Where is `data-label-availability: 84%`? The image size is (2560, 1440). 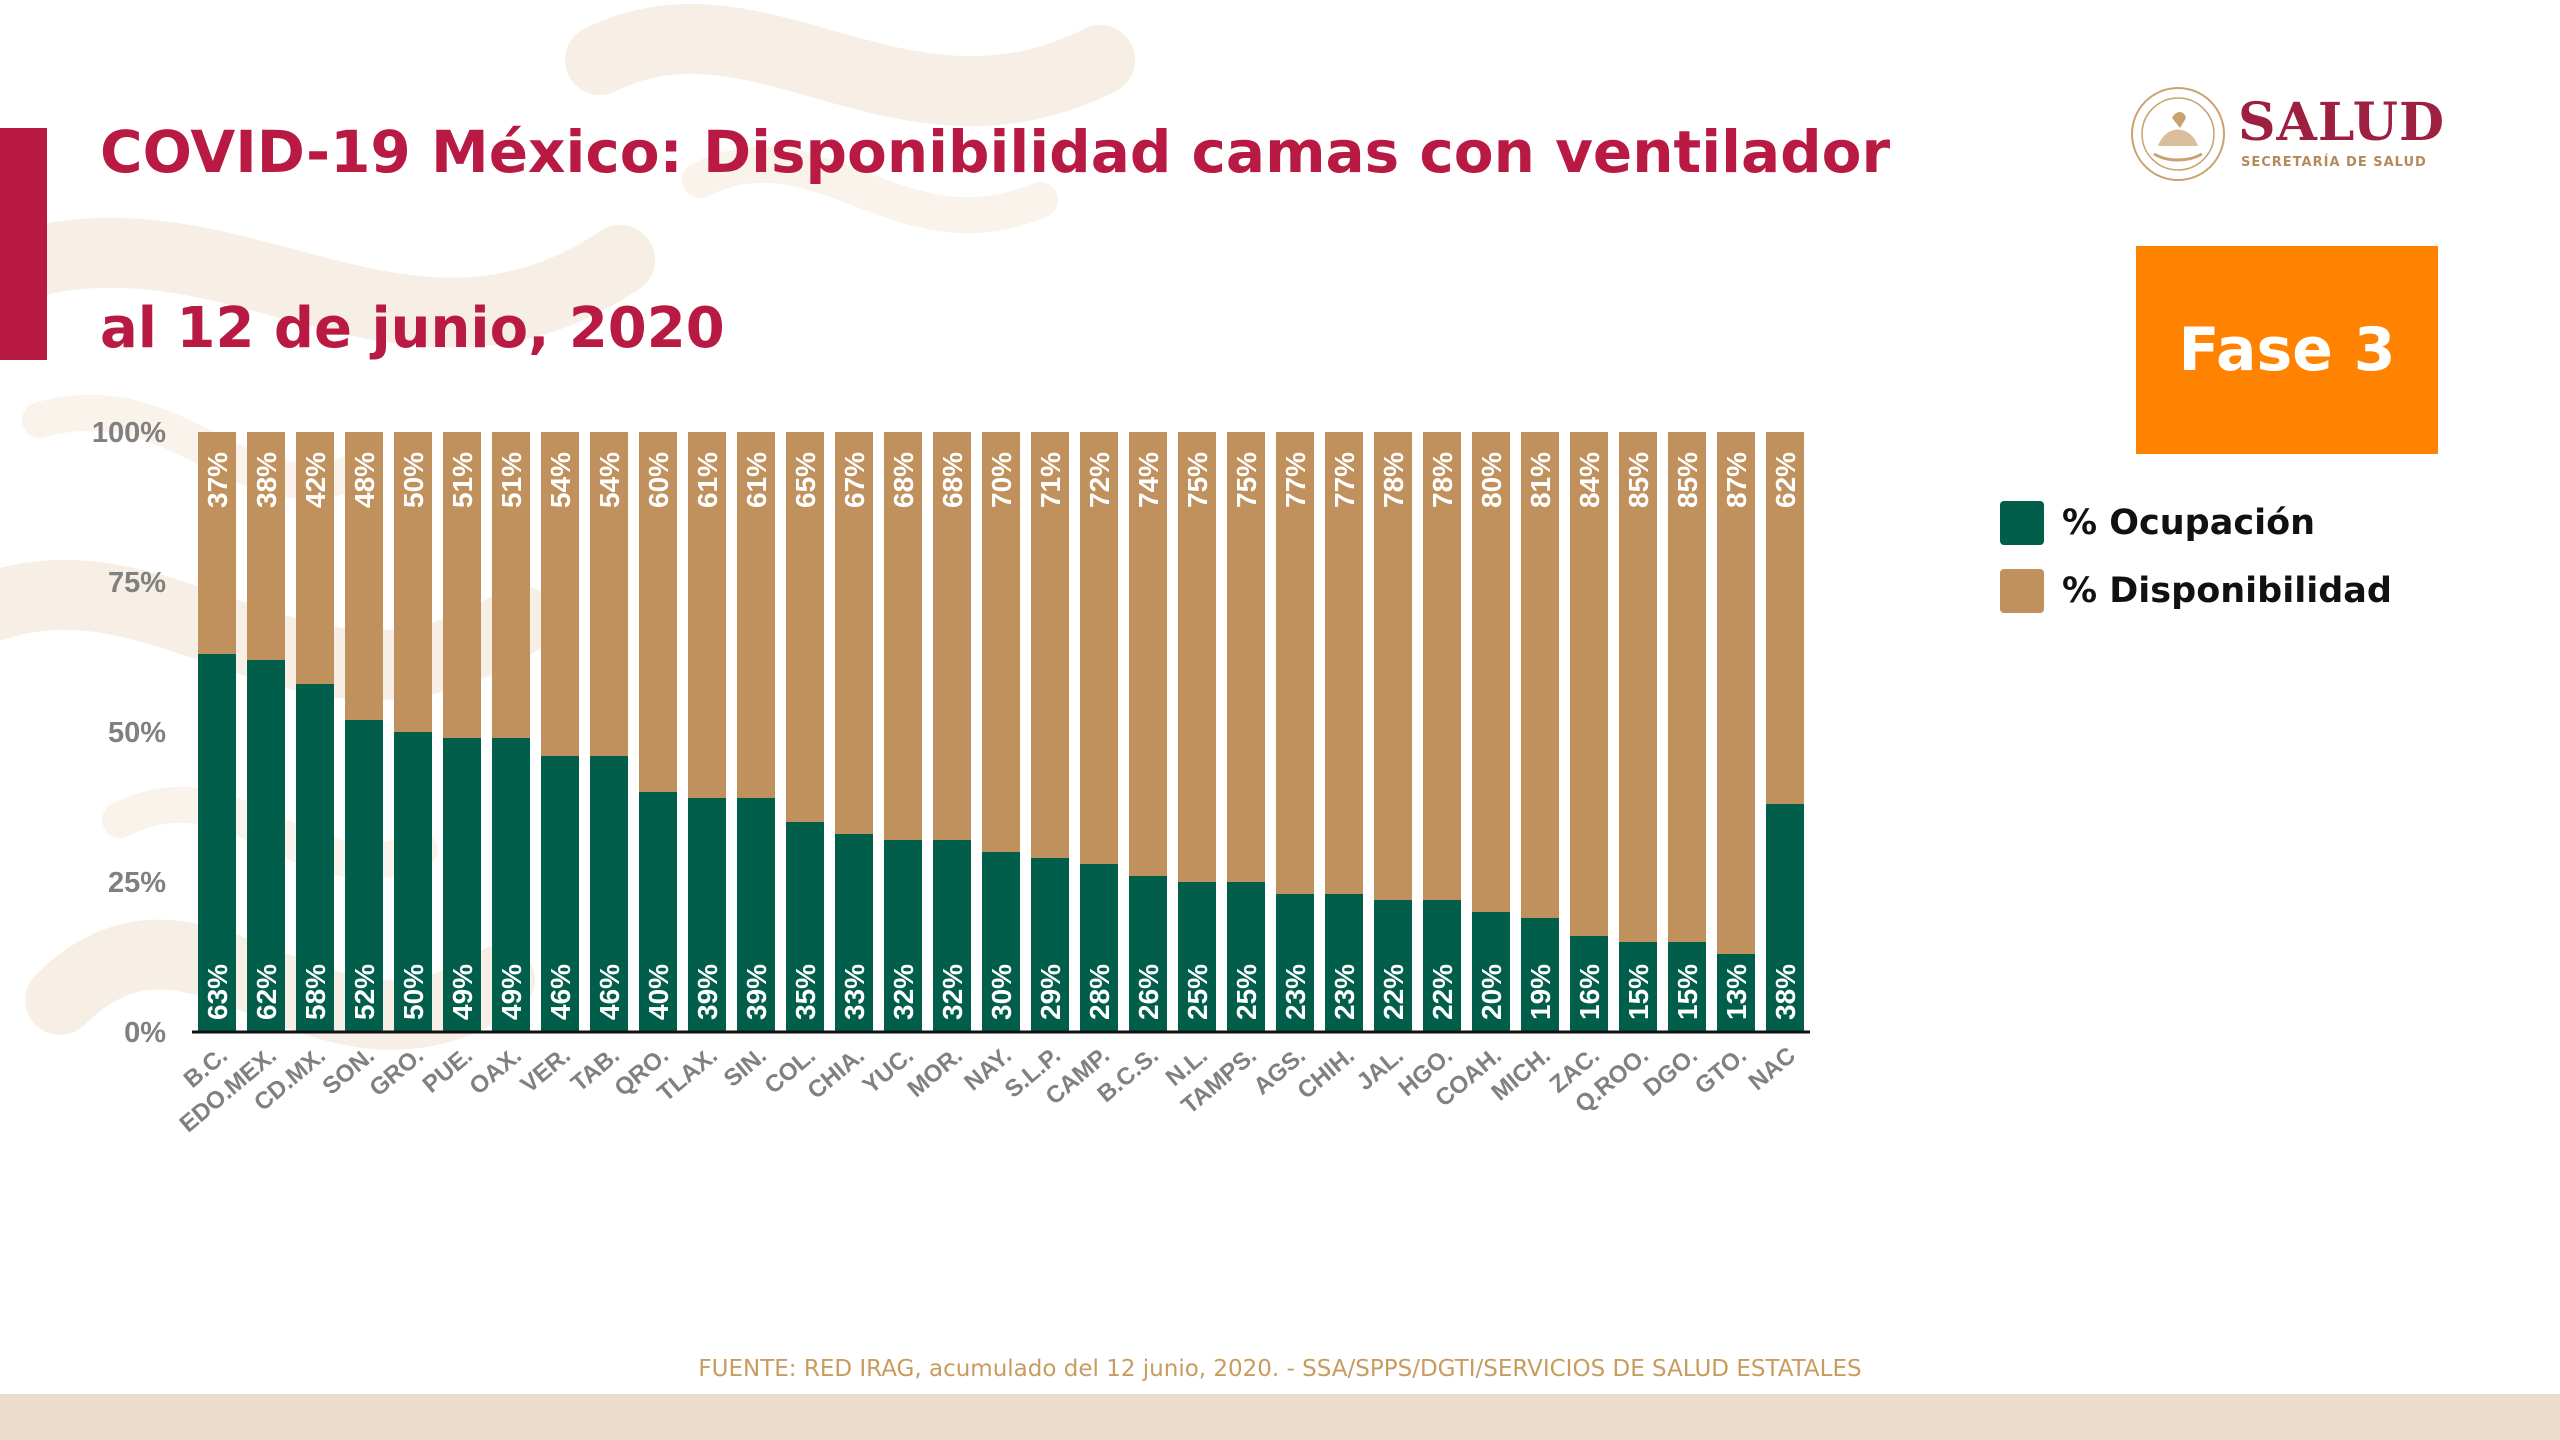 data-label-availability: 84% is located at coordinates (1589, 480).